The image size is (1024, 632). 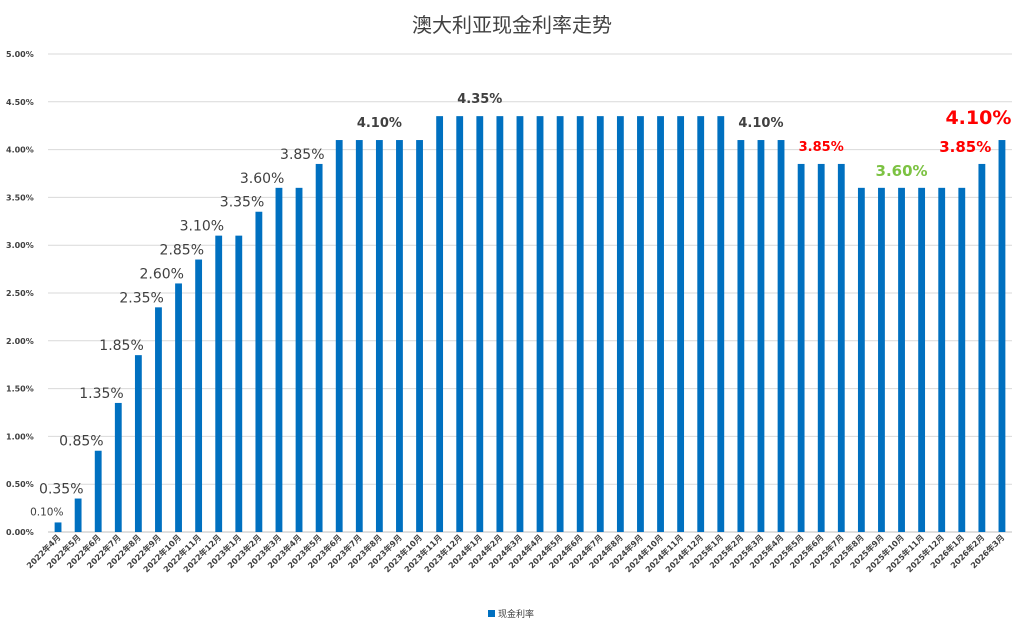 What do you see at coordinates (20, 293) in the screenshot?
I see `y-tick-label: 2.50%` at bounding box center [20, 293].